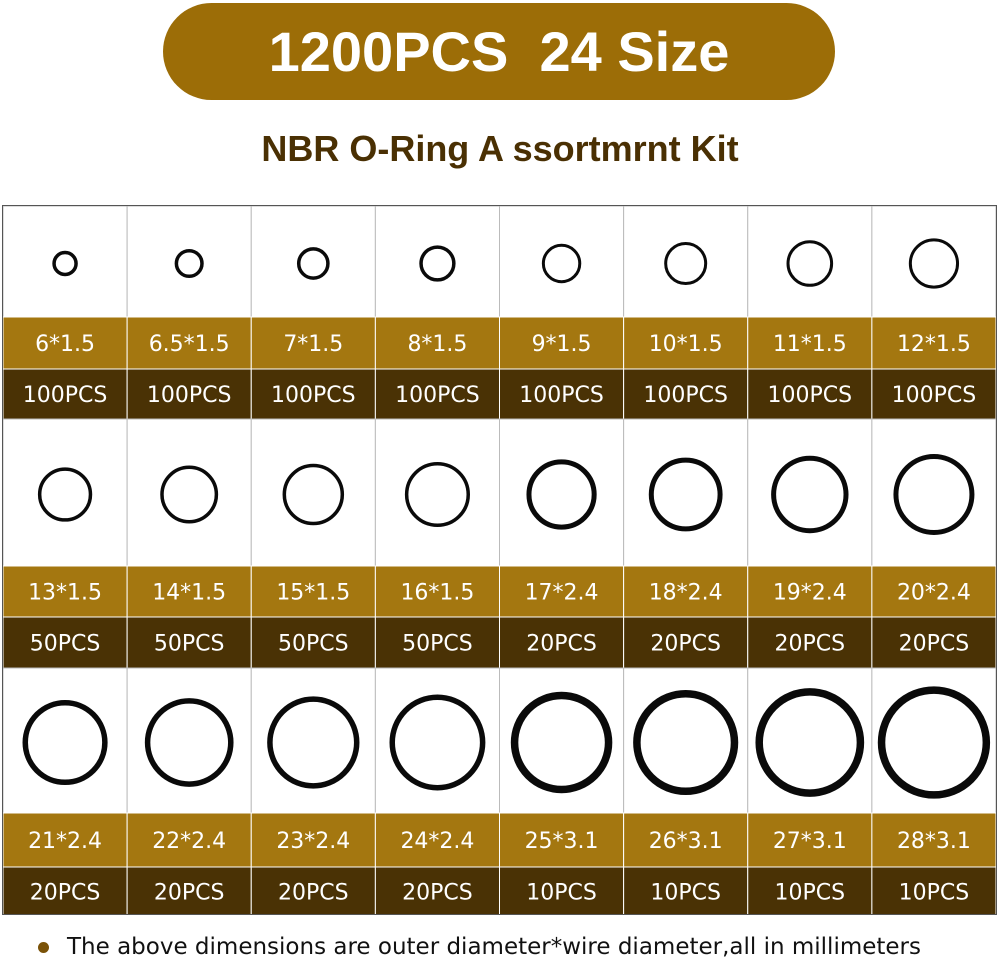 This screenshot has height=966, width=1000. I want to click on size-label: 6.5*1.5, so click(189, 344).